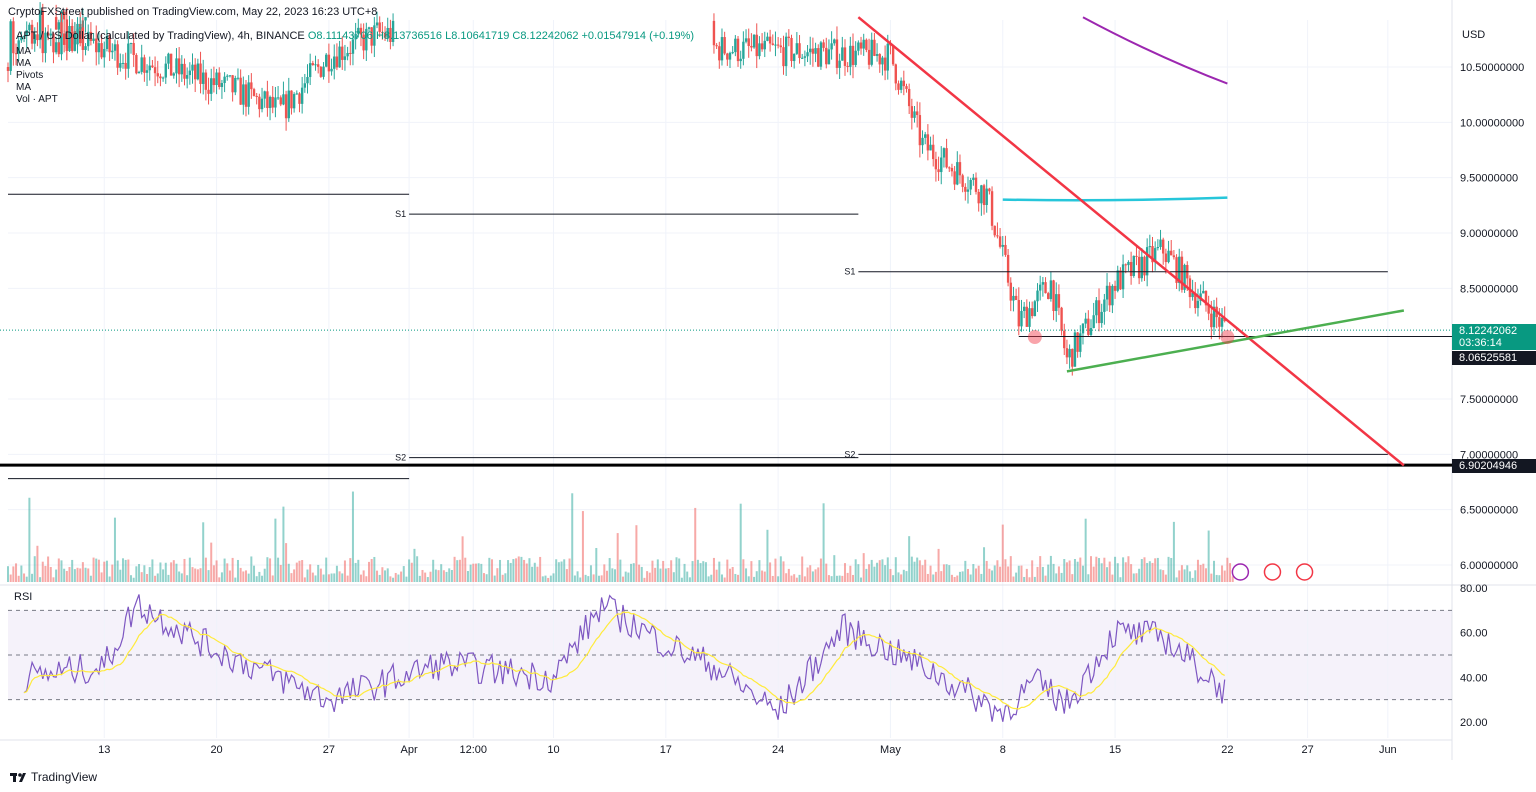  What do you see at coordinates (216, 750) in the screenshot?
I see `time-tick-1: 20` at bounding box center [216, 750].